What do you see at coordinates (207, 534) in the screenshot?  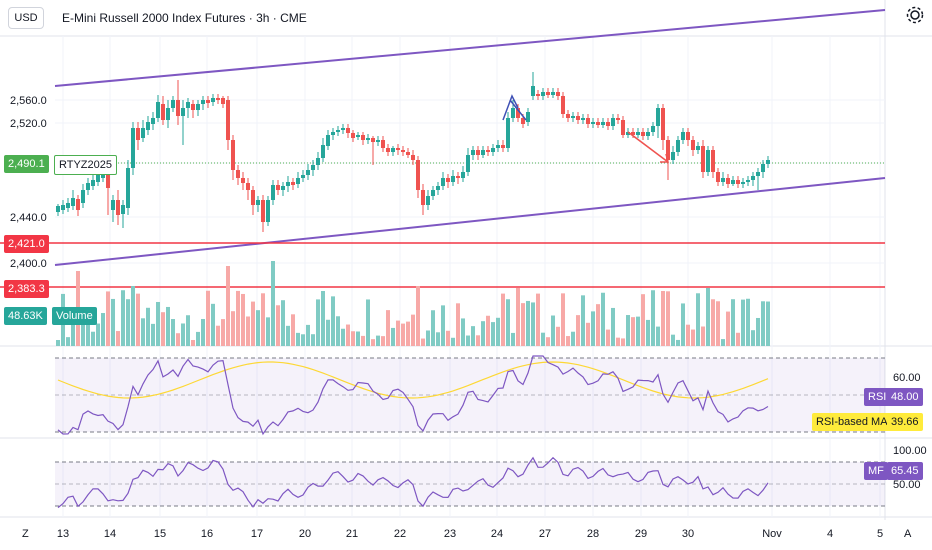 I see `time-axis-label: 16` at bounding box center [207, 534].